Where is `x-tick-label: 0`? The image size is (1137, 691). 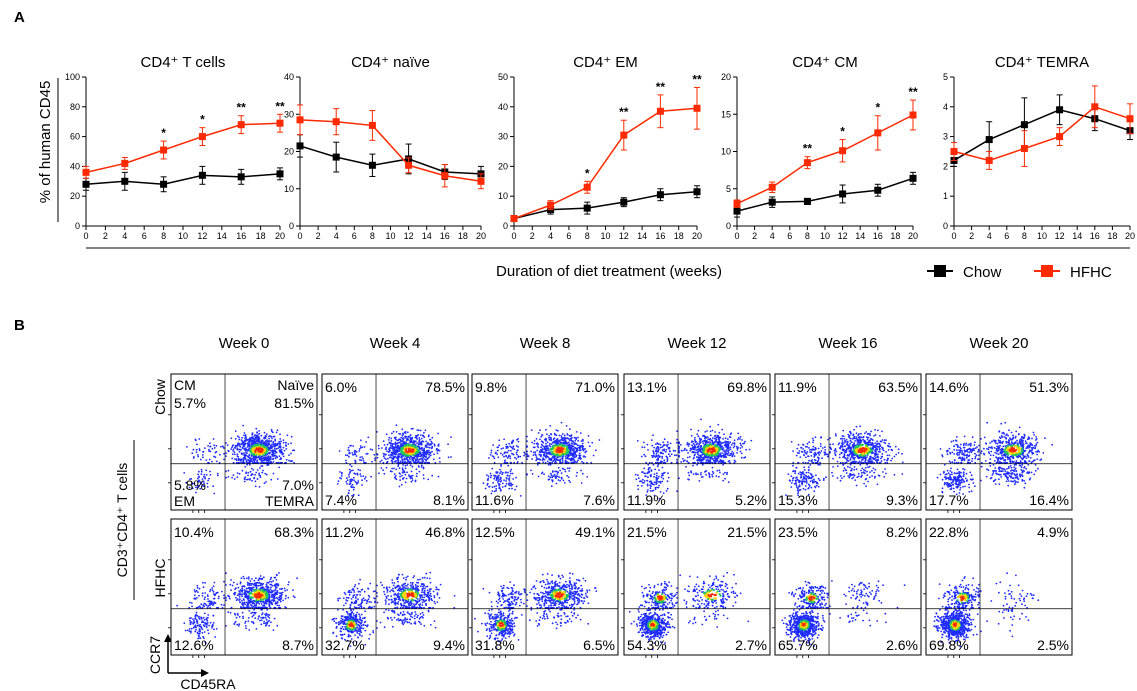
x-tick-label: 0 is located at coordinates (299, 236).